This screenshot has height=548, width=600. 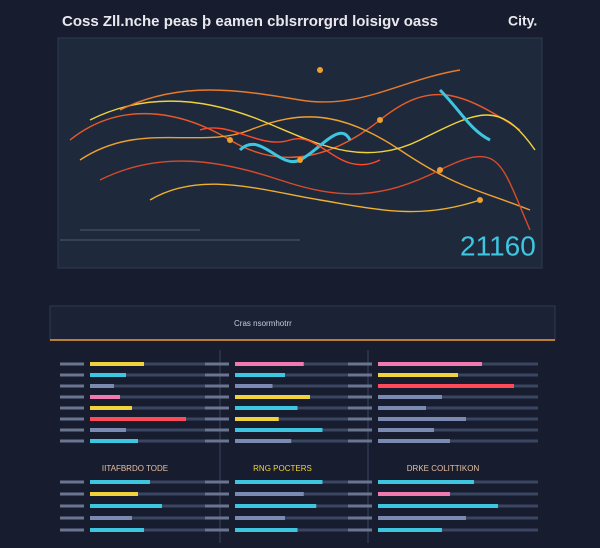 What do you see at coordinates (522, 21) in the screenshot?
I see `city-label: City.` at bounding box center [522, 21].